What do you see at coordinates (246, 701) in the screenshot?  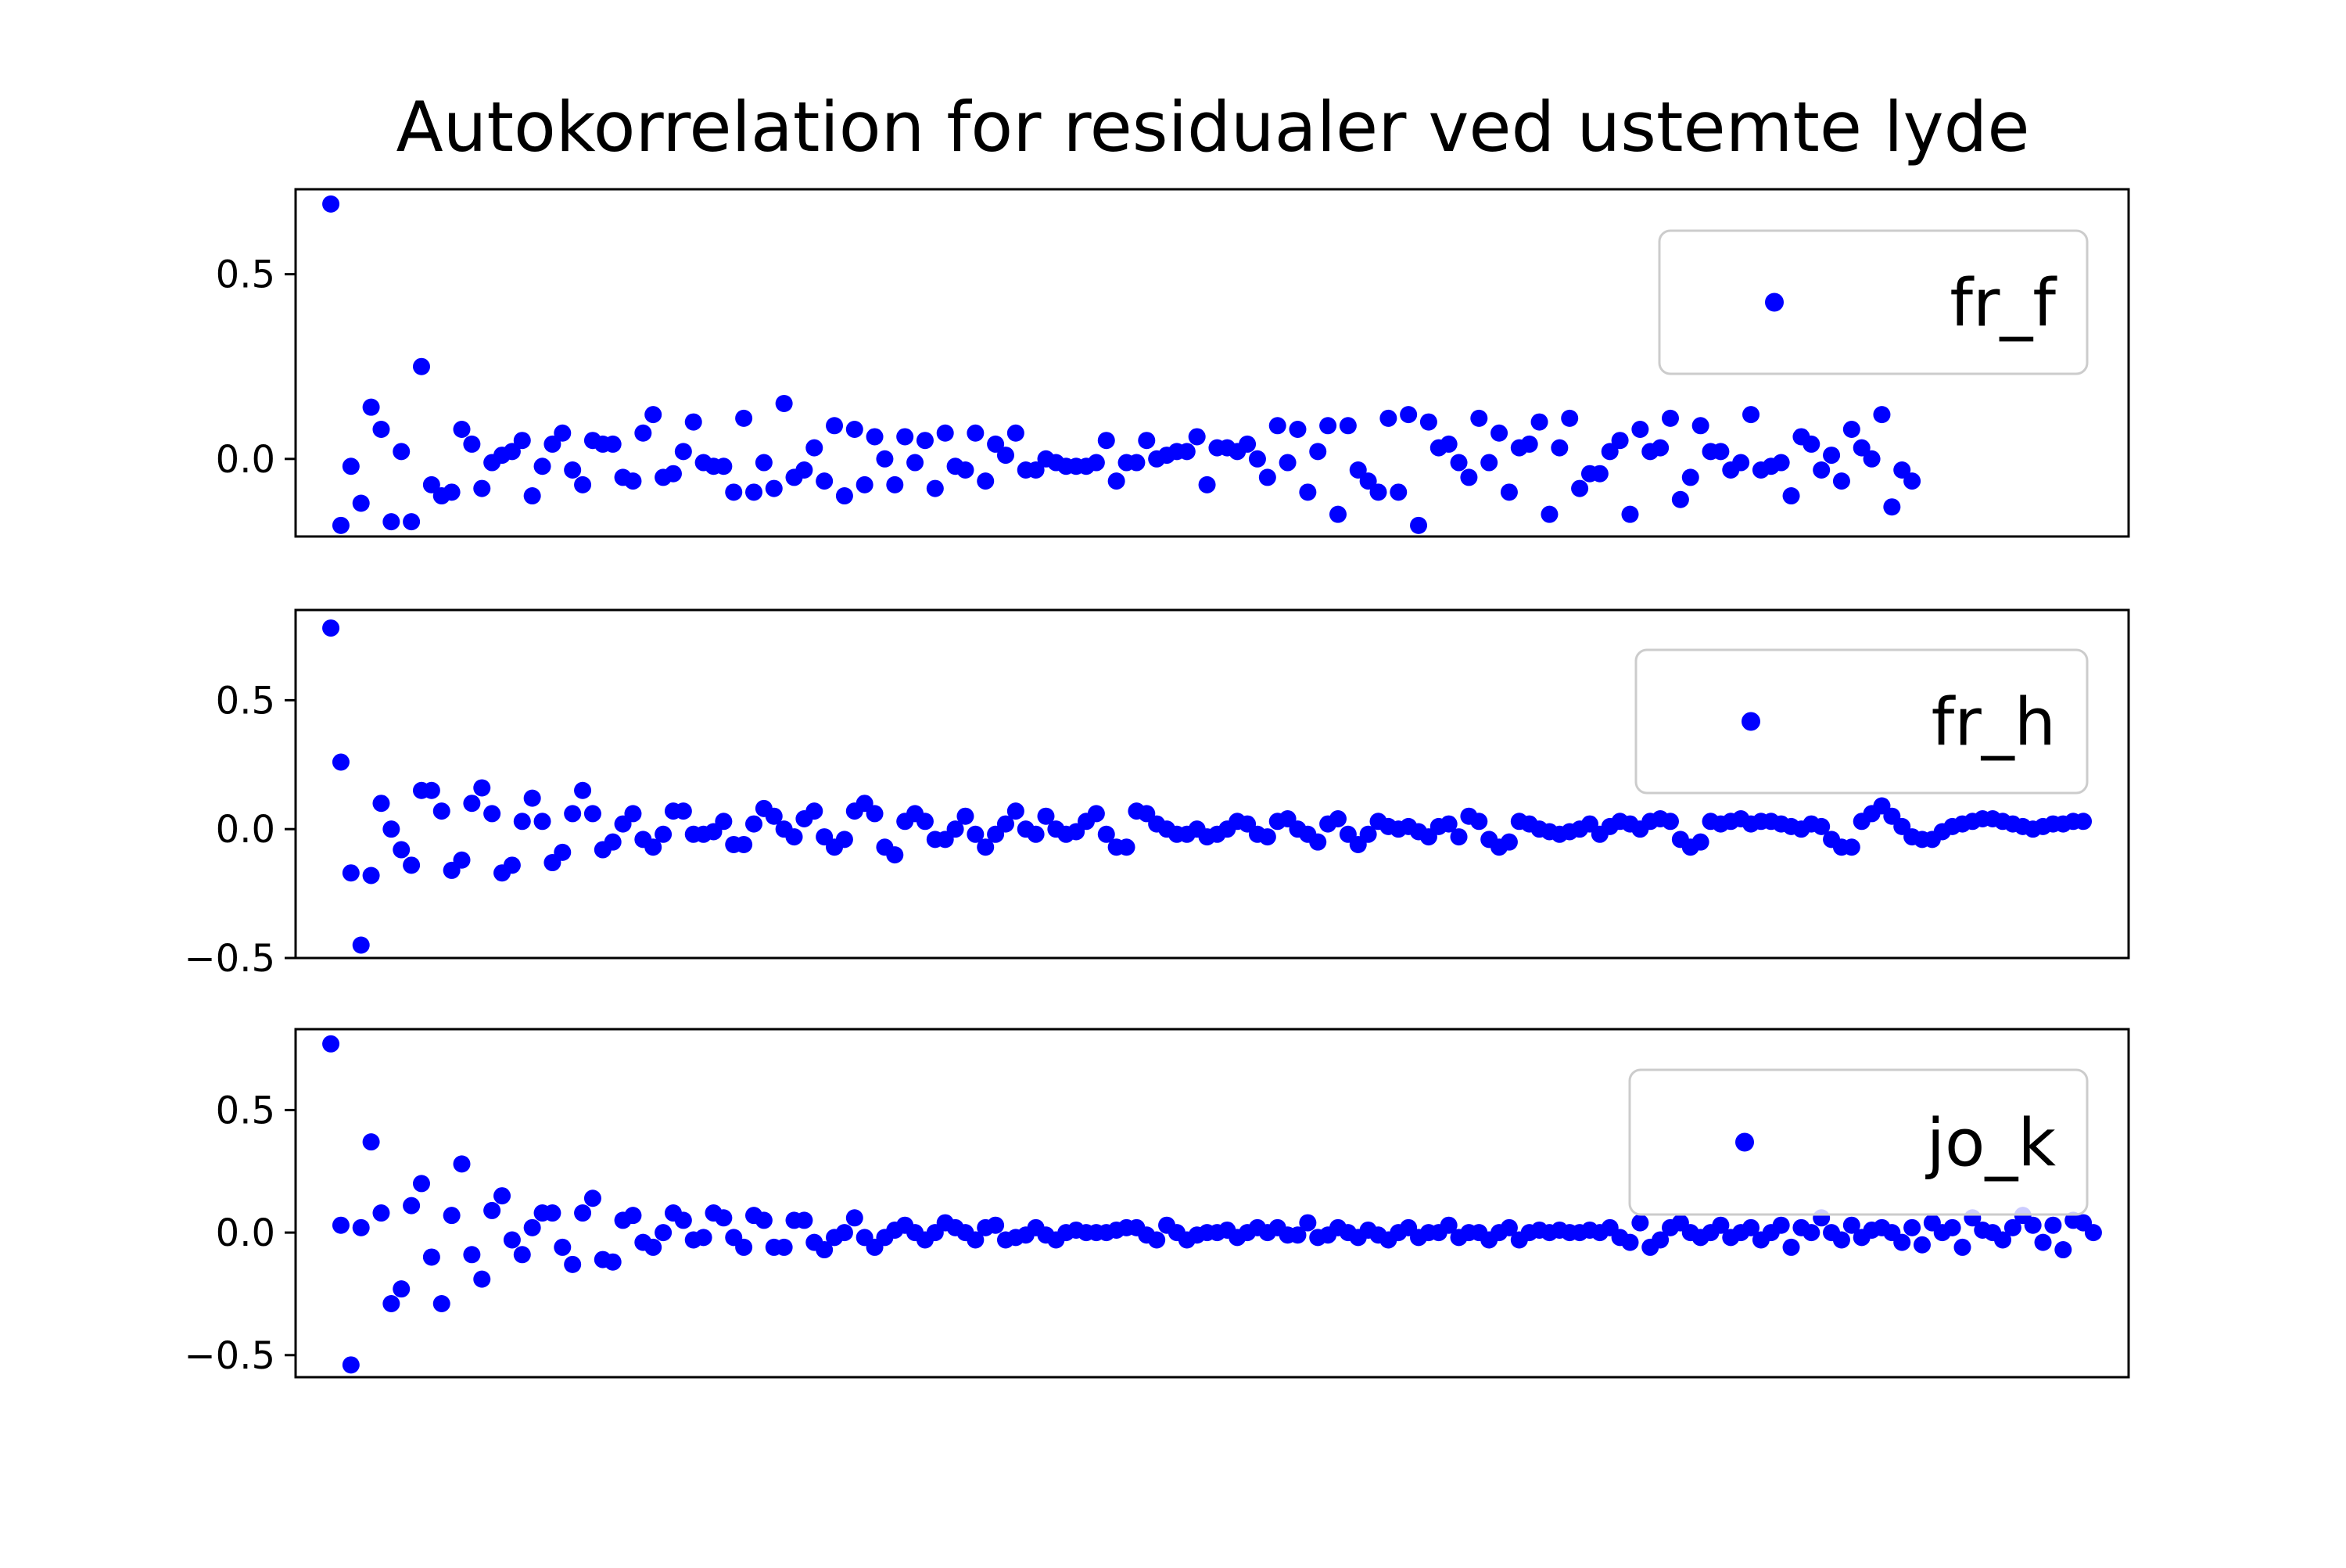 I see `y-tick-label: 0.5` at bounding box center [246, 701].